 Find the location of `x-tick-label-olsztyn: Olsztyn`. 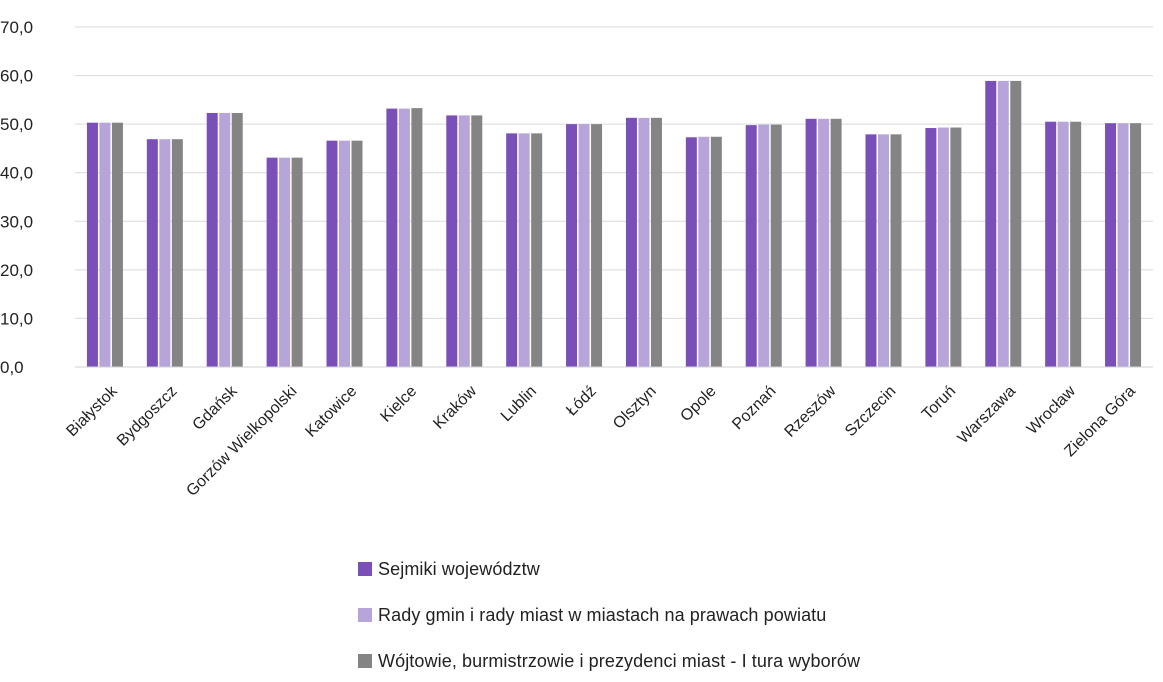

x-tick-label-olsztyn: Olsztyn is located at coordinates (635, 408).